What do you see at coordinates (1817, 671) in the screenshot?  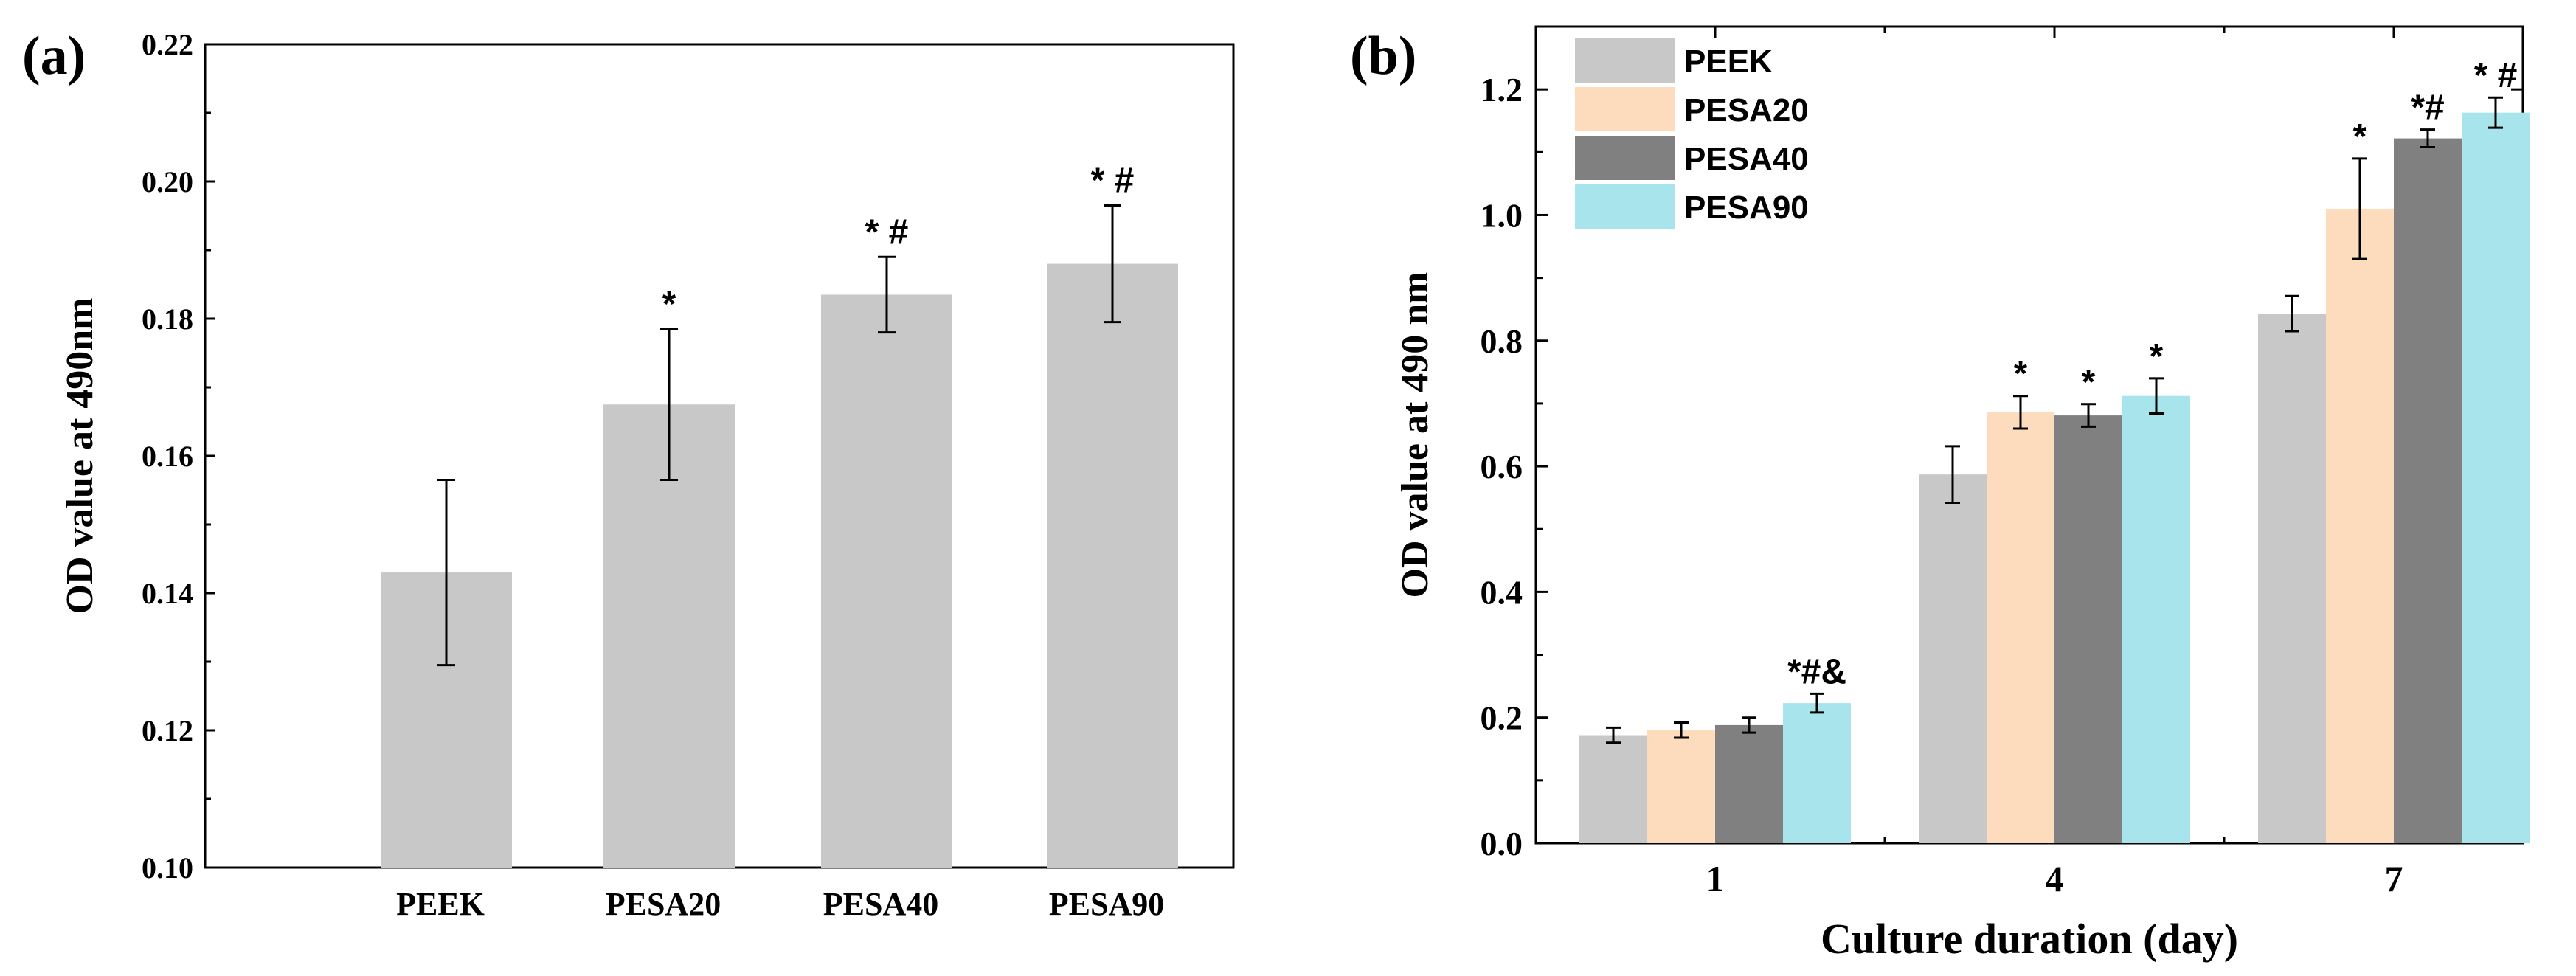 I see `significance-label: *#&` at bounding box center [1817, 671].